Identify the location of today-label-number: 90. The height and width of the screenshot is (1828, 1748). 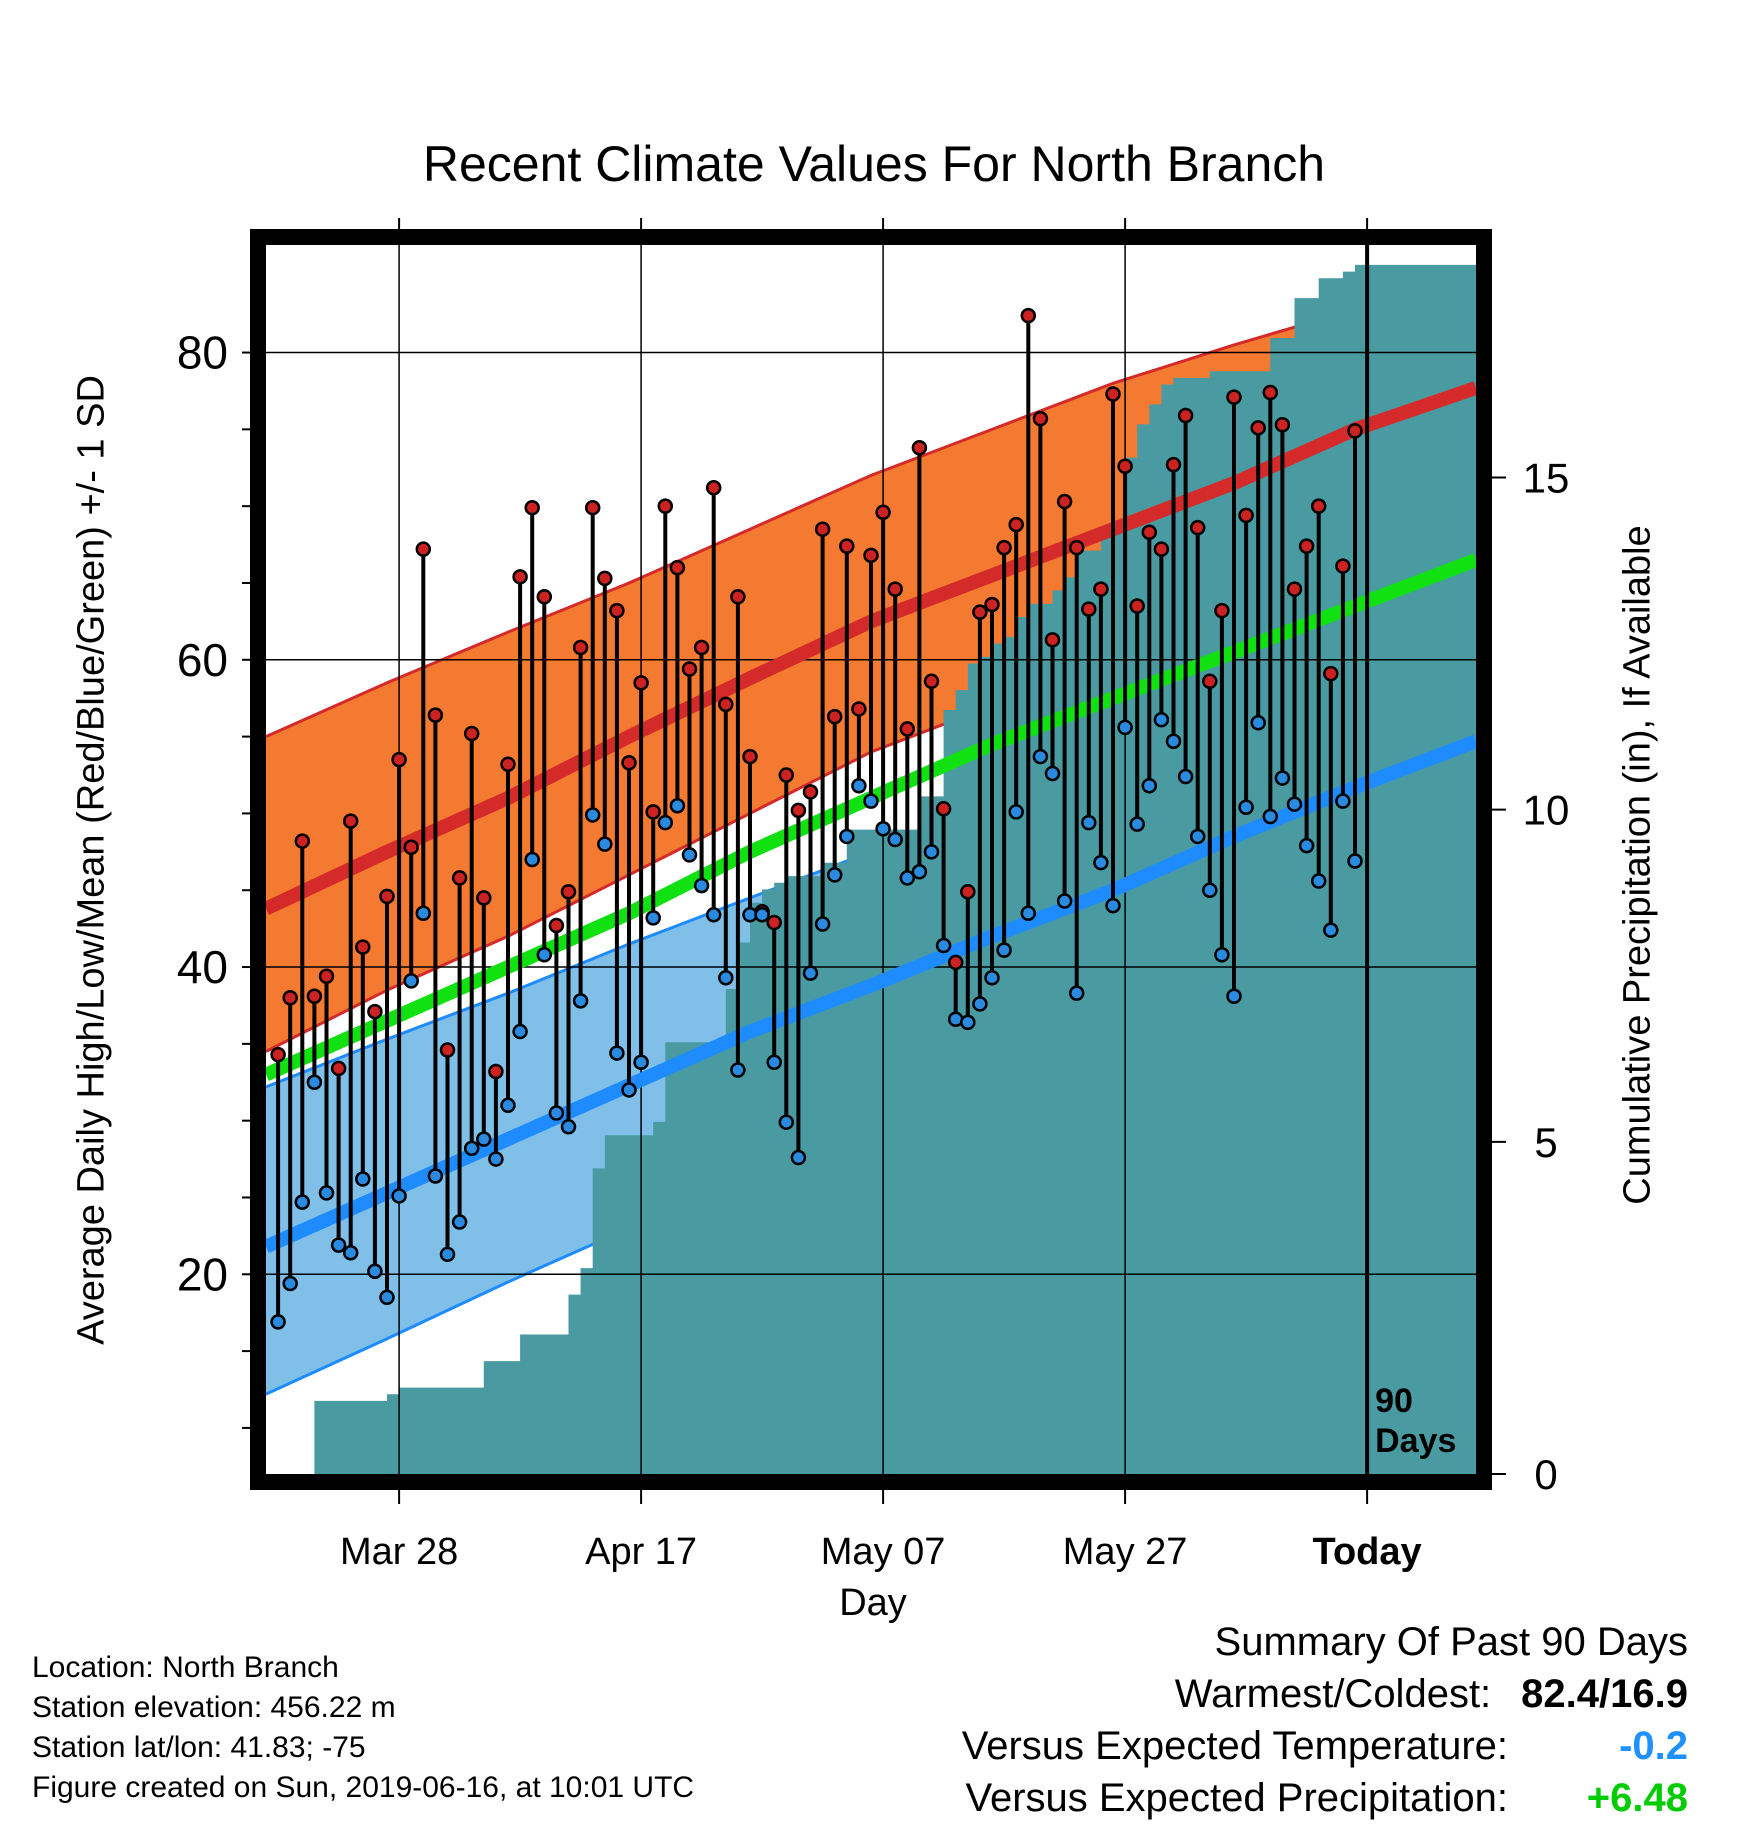
(1394, 1401).